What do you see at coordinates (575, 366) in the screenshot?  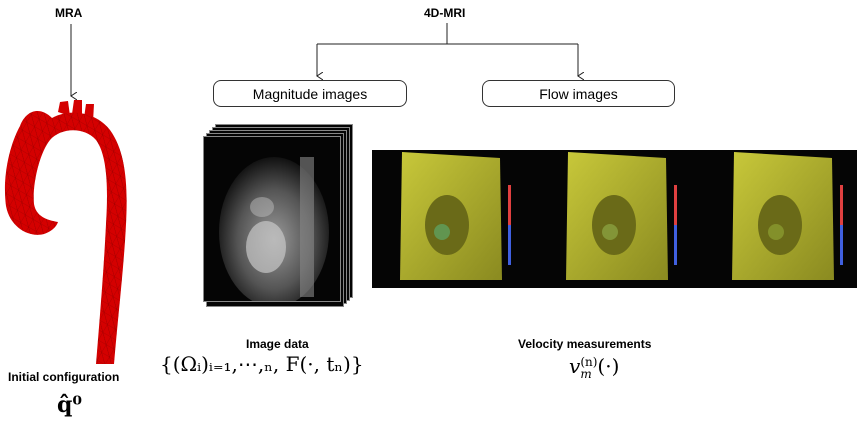 I see `velocity-base: v` at bounding box center [575, 366].